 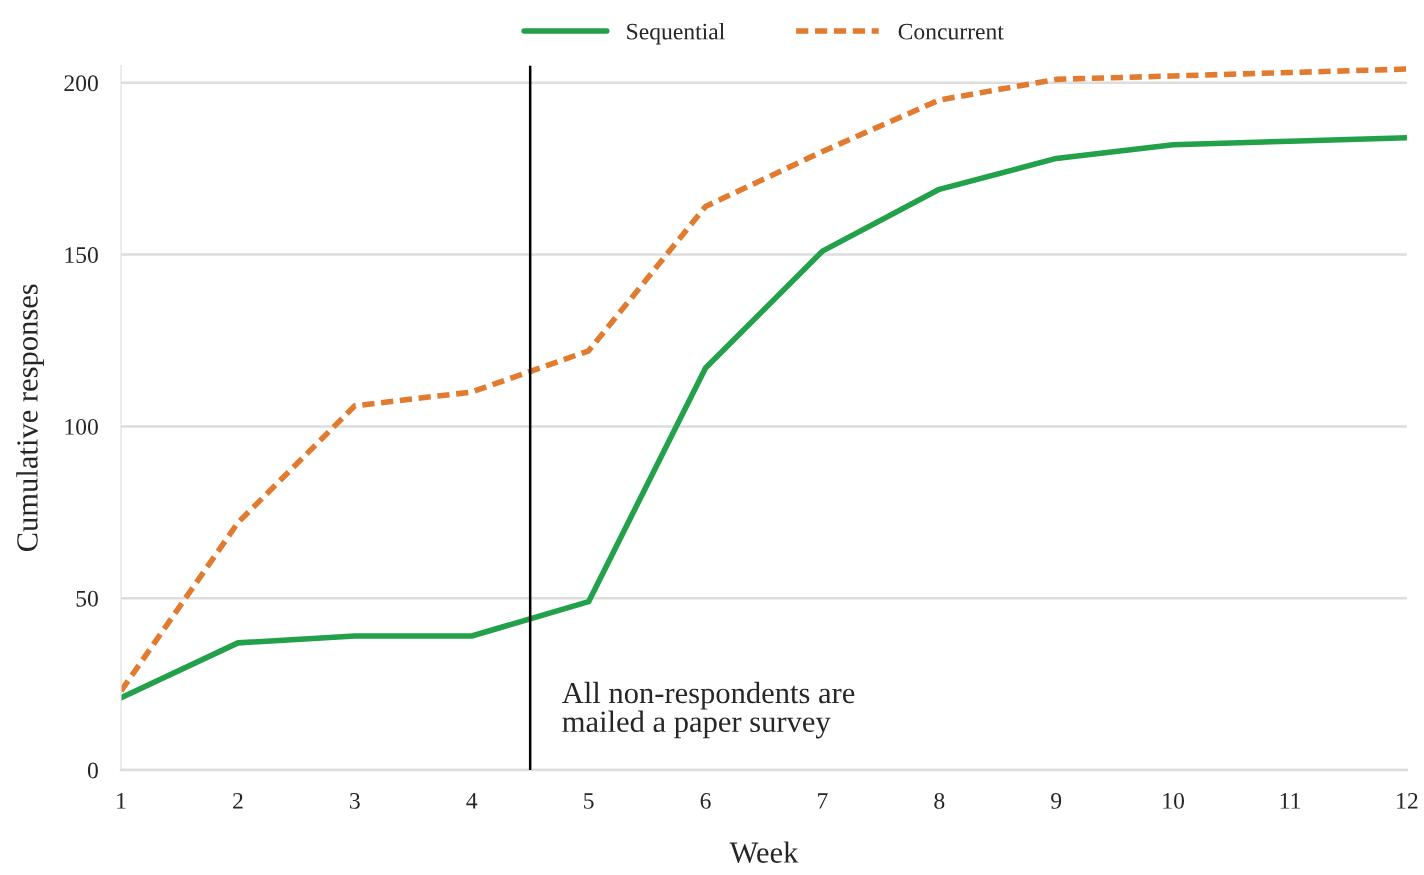 I want to click on y-tick-label: 150, so click(x=81, y=255).